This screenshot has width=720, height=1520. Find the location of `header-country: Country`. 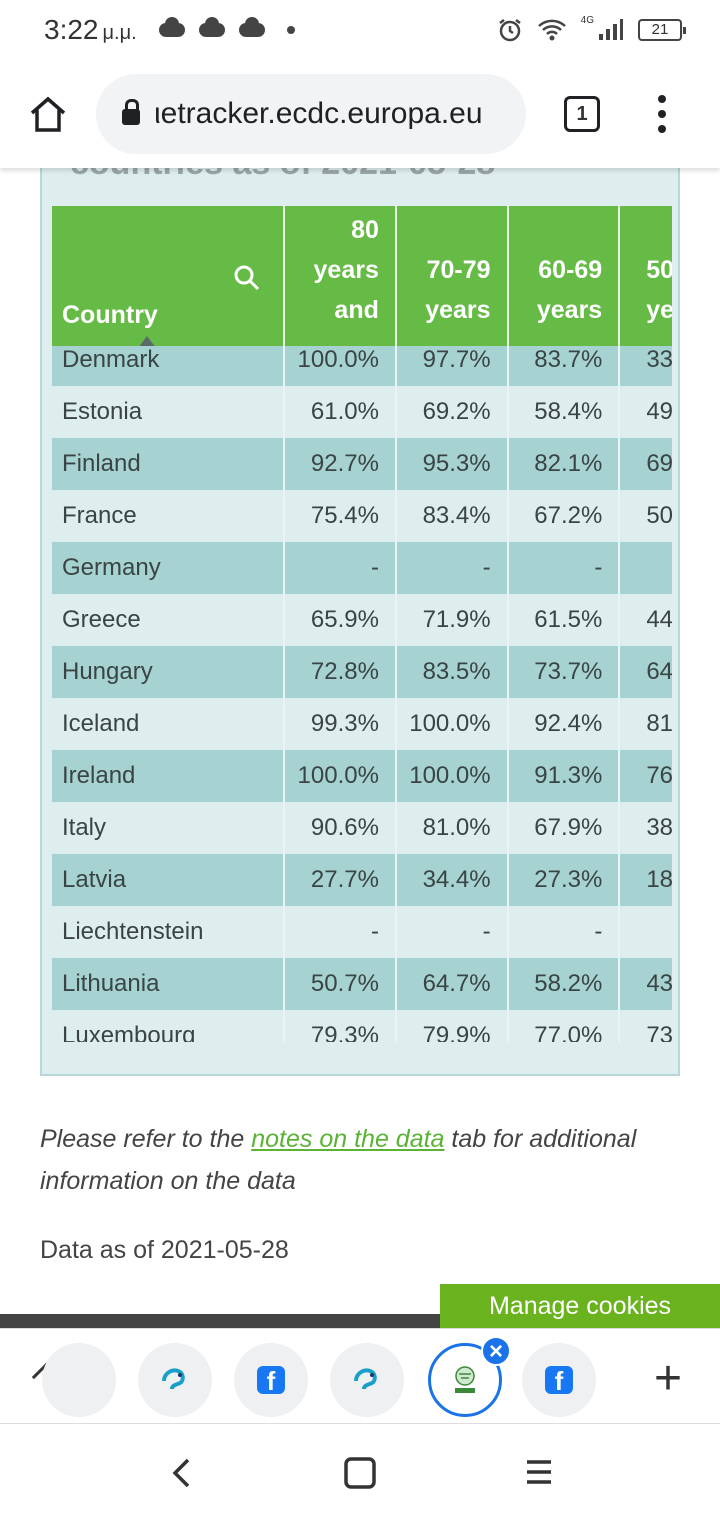

header-country: Country is located at coordinates (169, 277).